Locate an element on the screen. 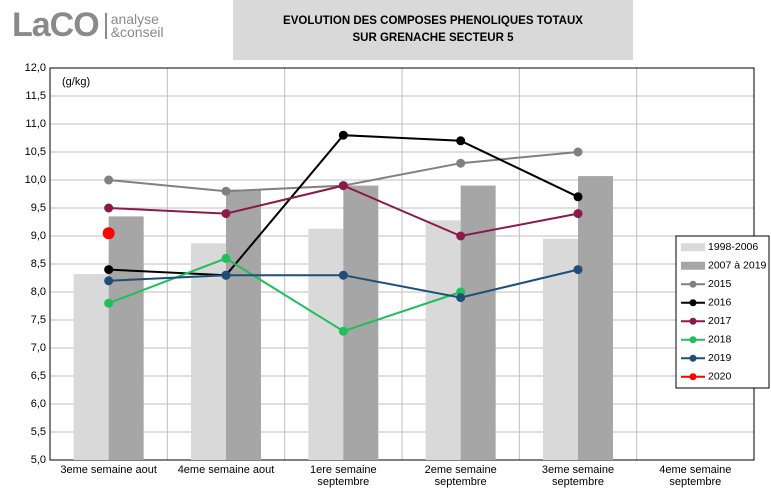 This screenshot has height=499, width=771. y-tick-label: 5,0 is located at coordinates (38, 460).